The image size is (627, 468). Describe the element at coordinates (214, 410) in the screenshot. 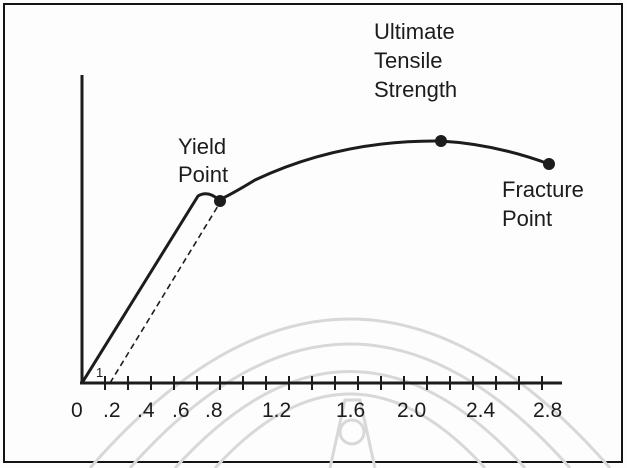

I see `tick-label-0.8: .8` at that location.